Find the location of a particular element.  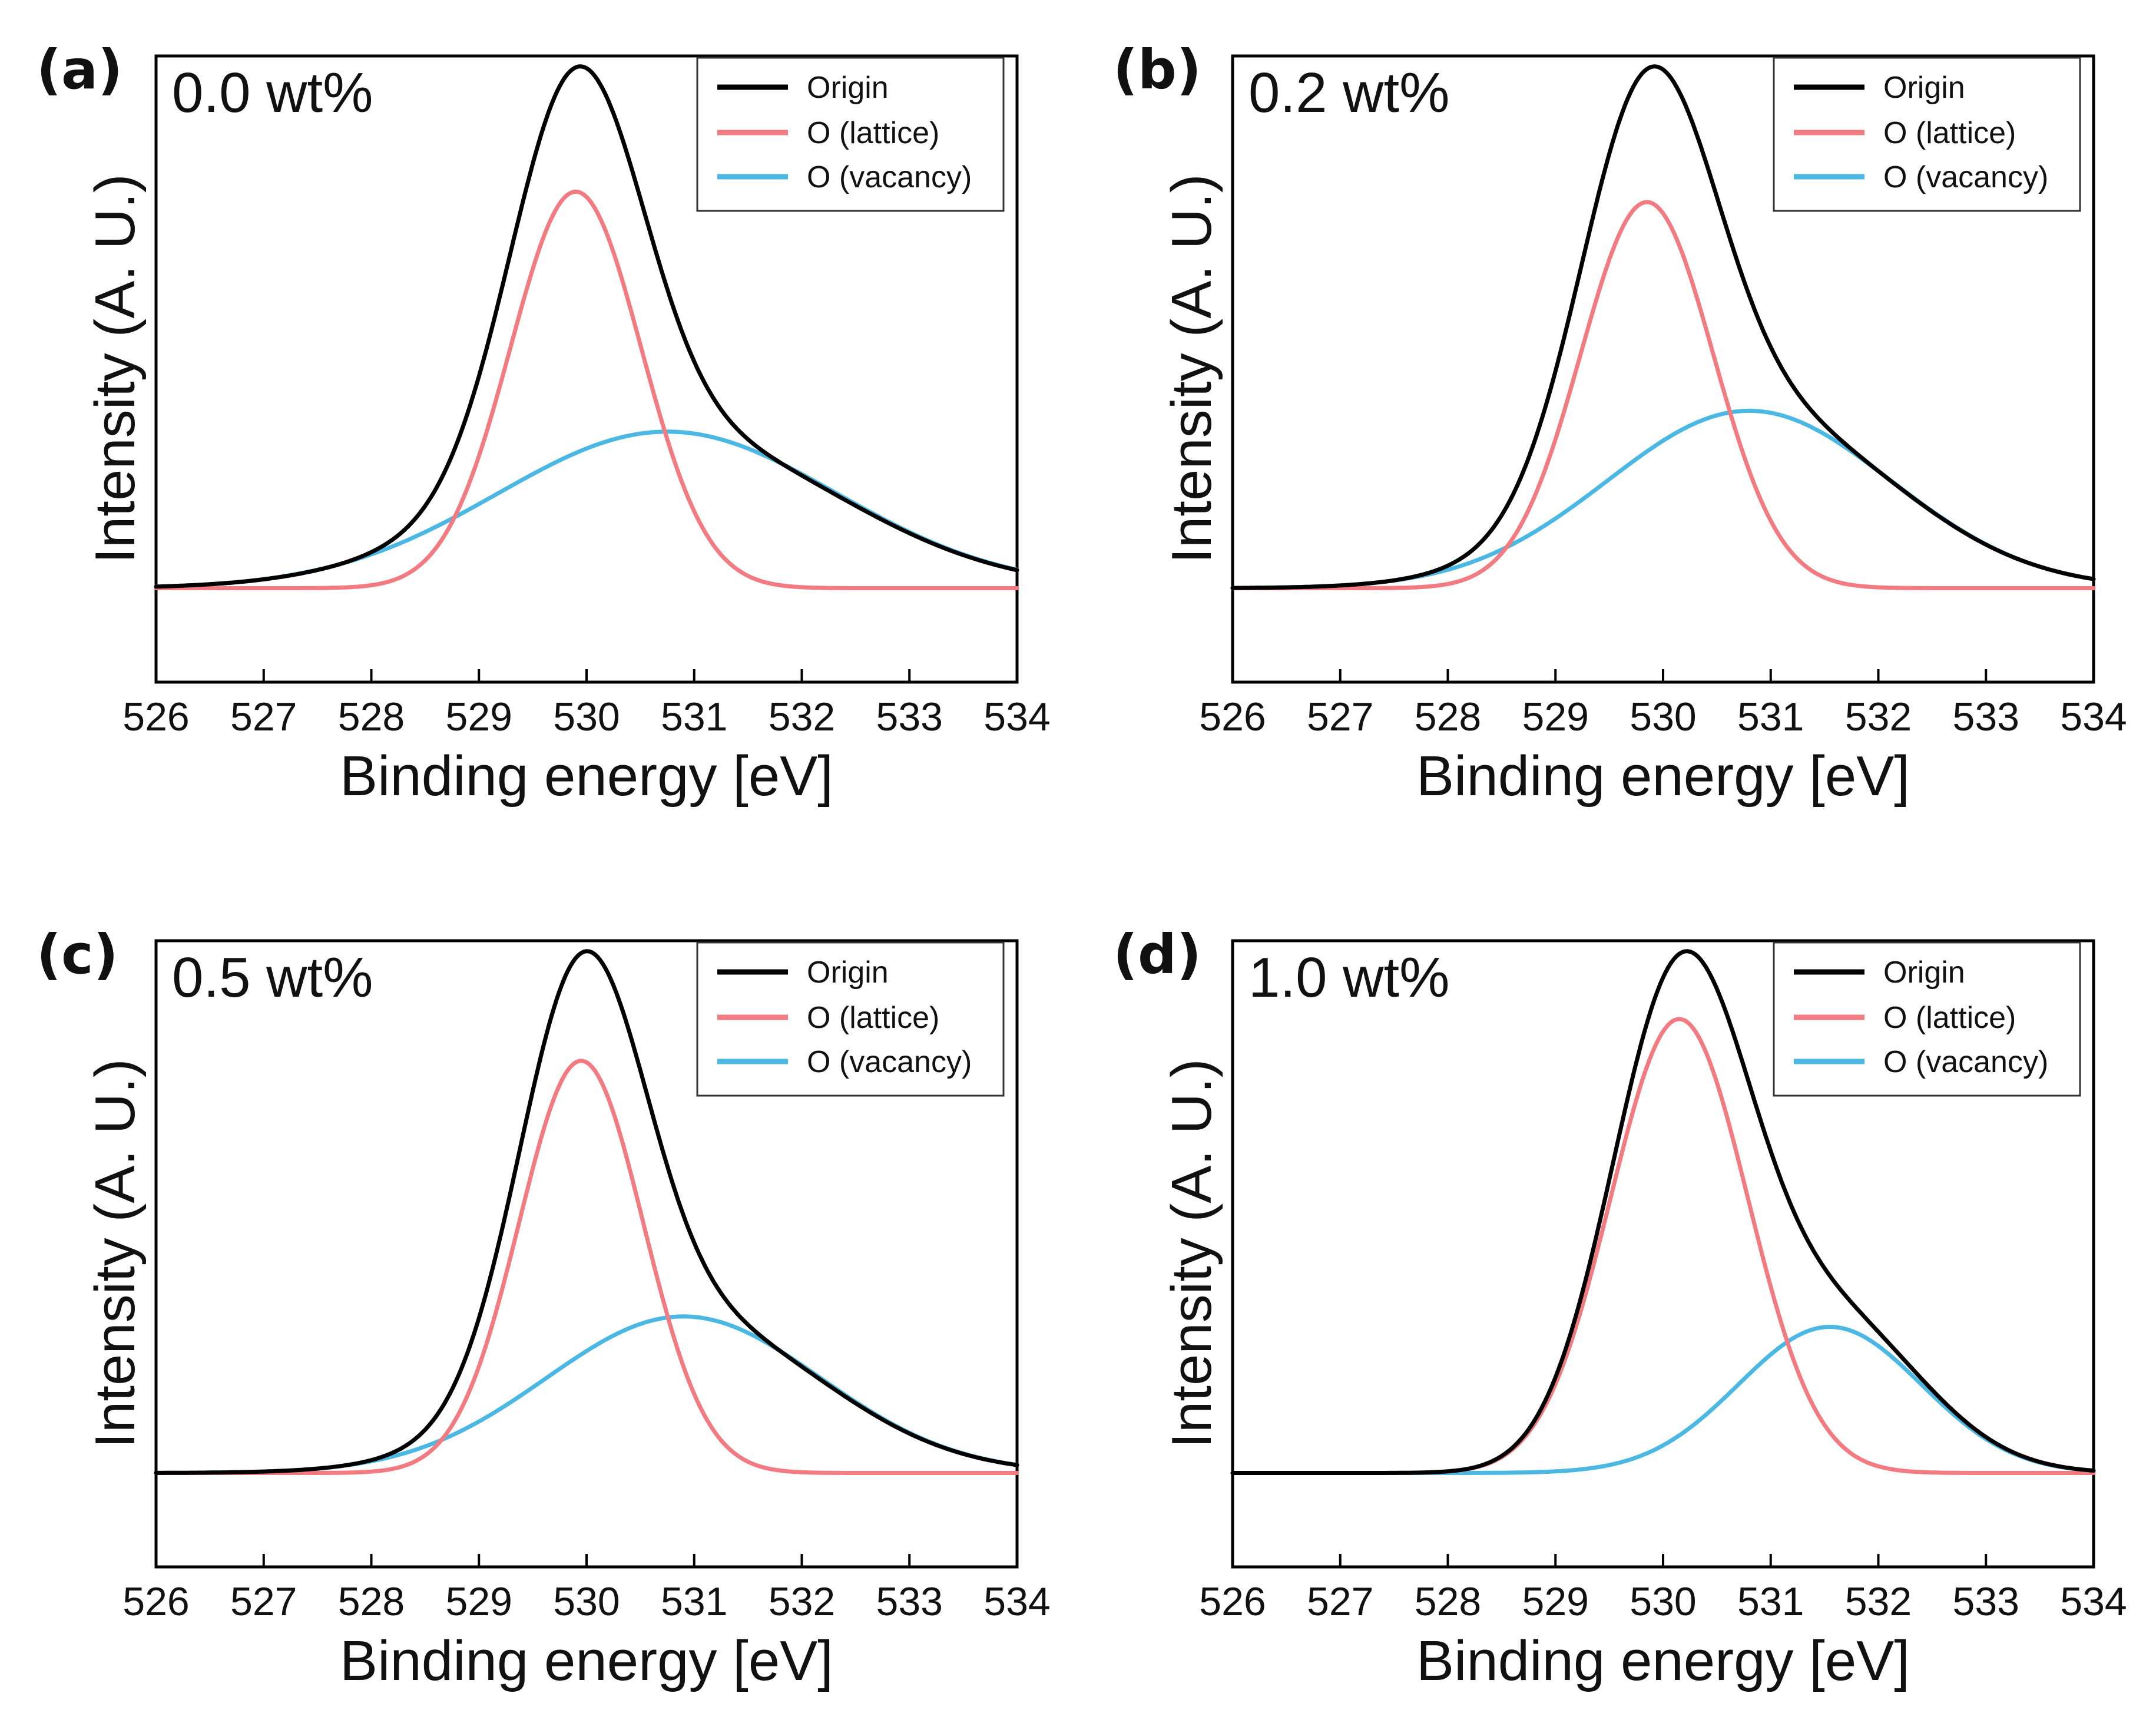

y-axis-label-d: Intensity (A. U.) is located at coordinates (1191, 1254).